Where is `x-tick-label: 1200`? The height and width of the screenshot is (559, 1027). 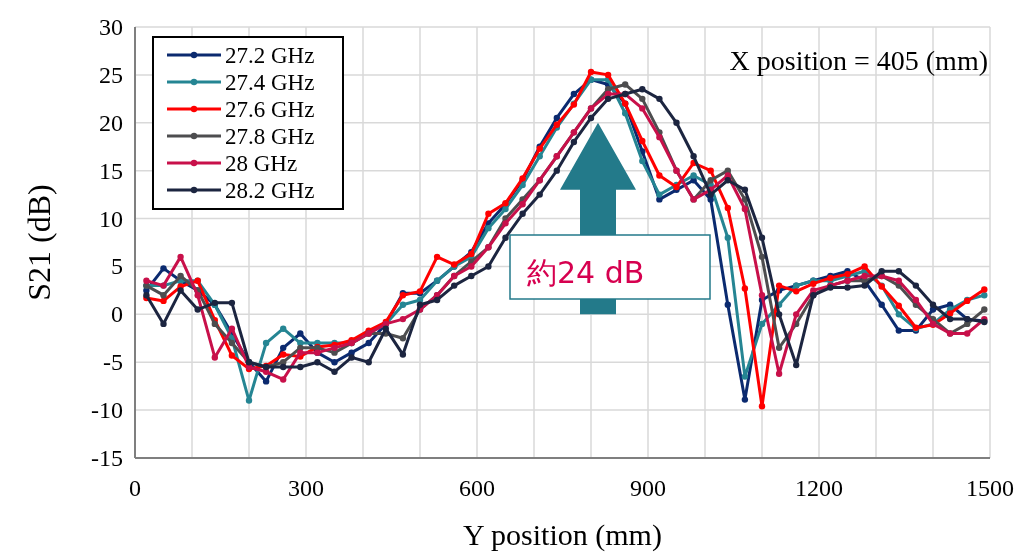 x-tick-label: 1200 is located at coordinates (819, 488).